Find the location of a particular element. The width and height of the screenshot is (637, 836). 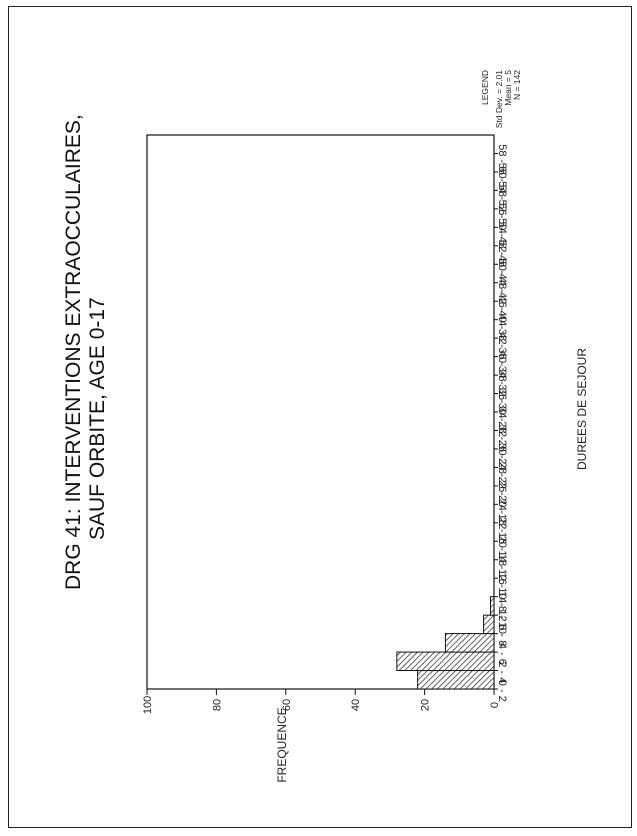

category-tick-label: 24 - 26 is located at coordinates (502, 475).